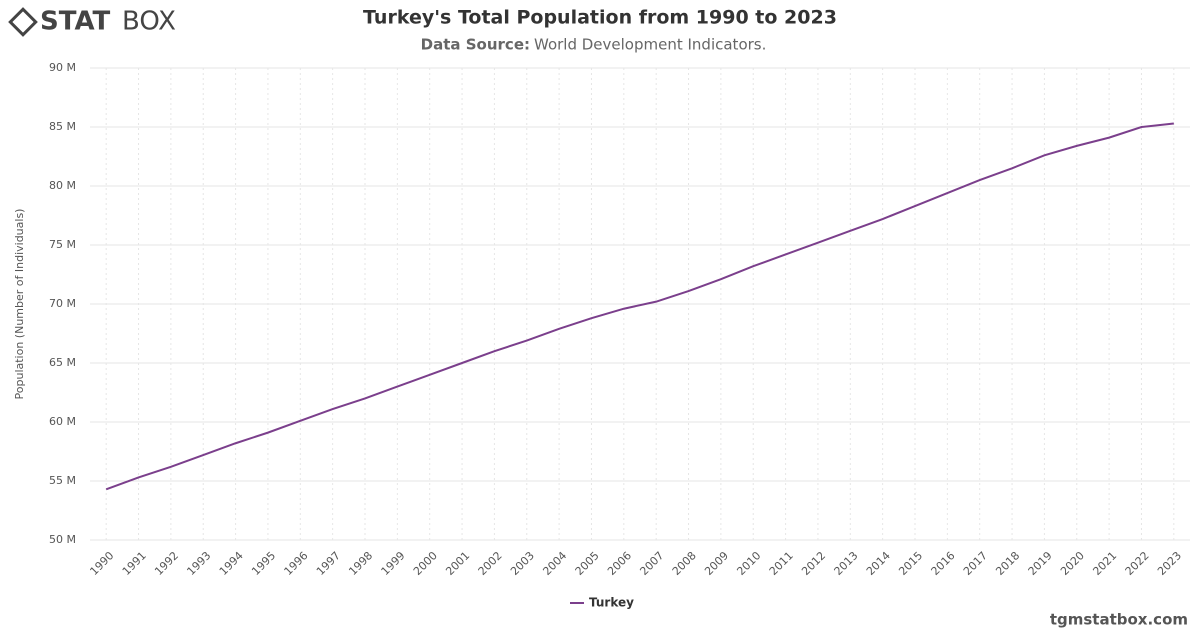 The width and height of the screenshot is (1200, 630). What do you see at coordinates (62, 480) in the screenshot?
I see `y-tick-label: 55 M` at bounding box center [62, 480].